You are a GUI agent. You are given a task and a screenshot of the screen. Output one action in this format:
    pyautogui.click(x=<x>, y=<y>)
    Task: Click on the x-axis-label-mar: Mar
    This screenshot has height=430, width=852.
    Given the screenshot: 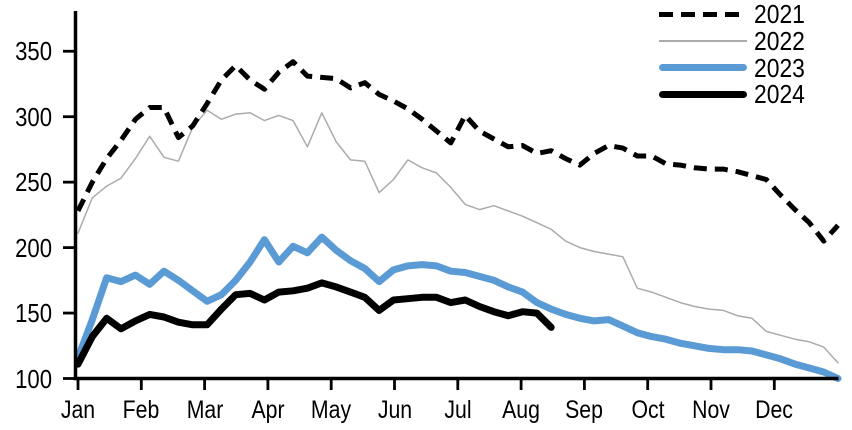 What is the action you would take?
    pyautogui.click(x=204, y=410)
    